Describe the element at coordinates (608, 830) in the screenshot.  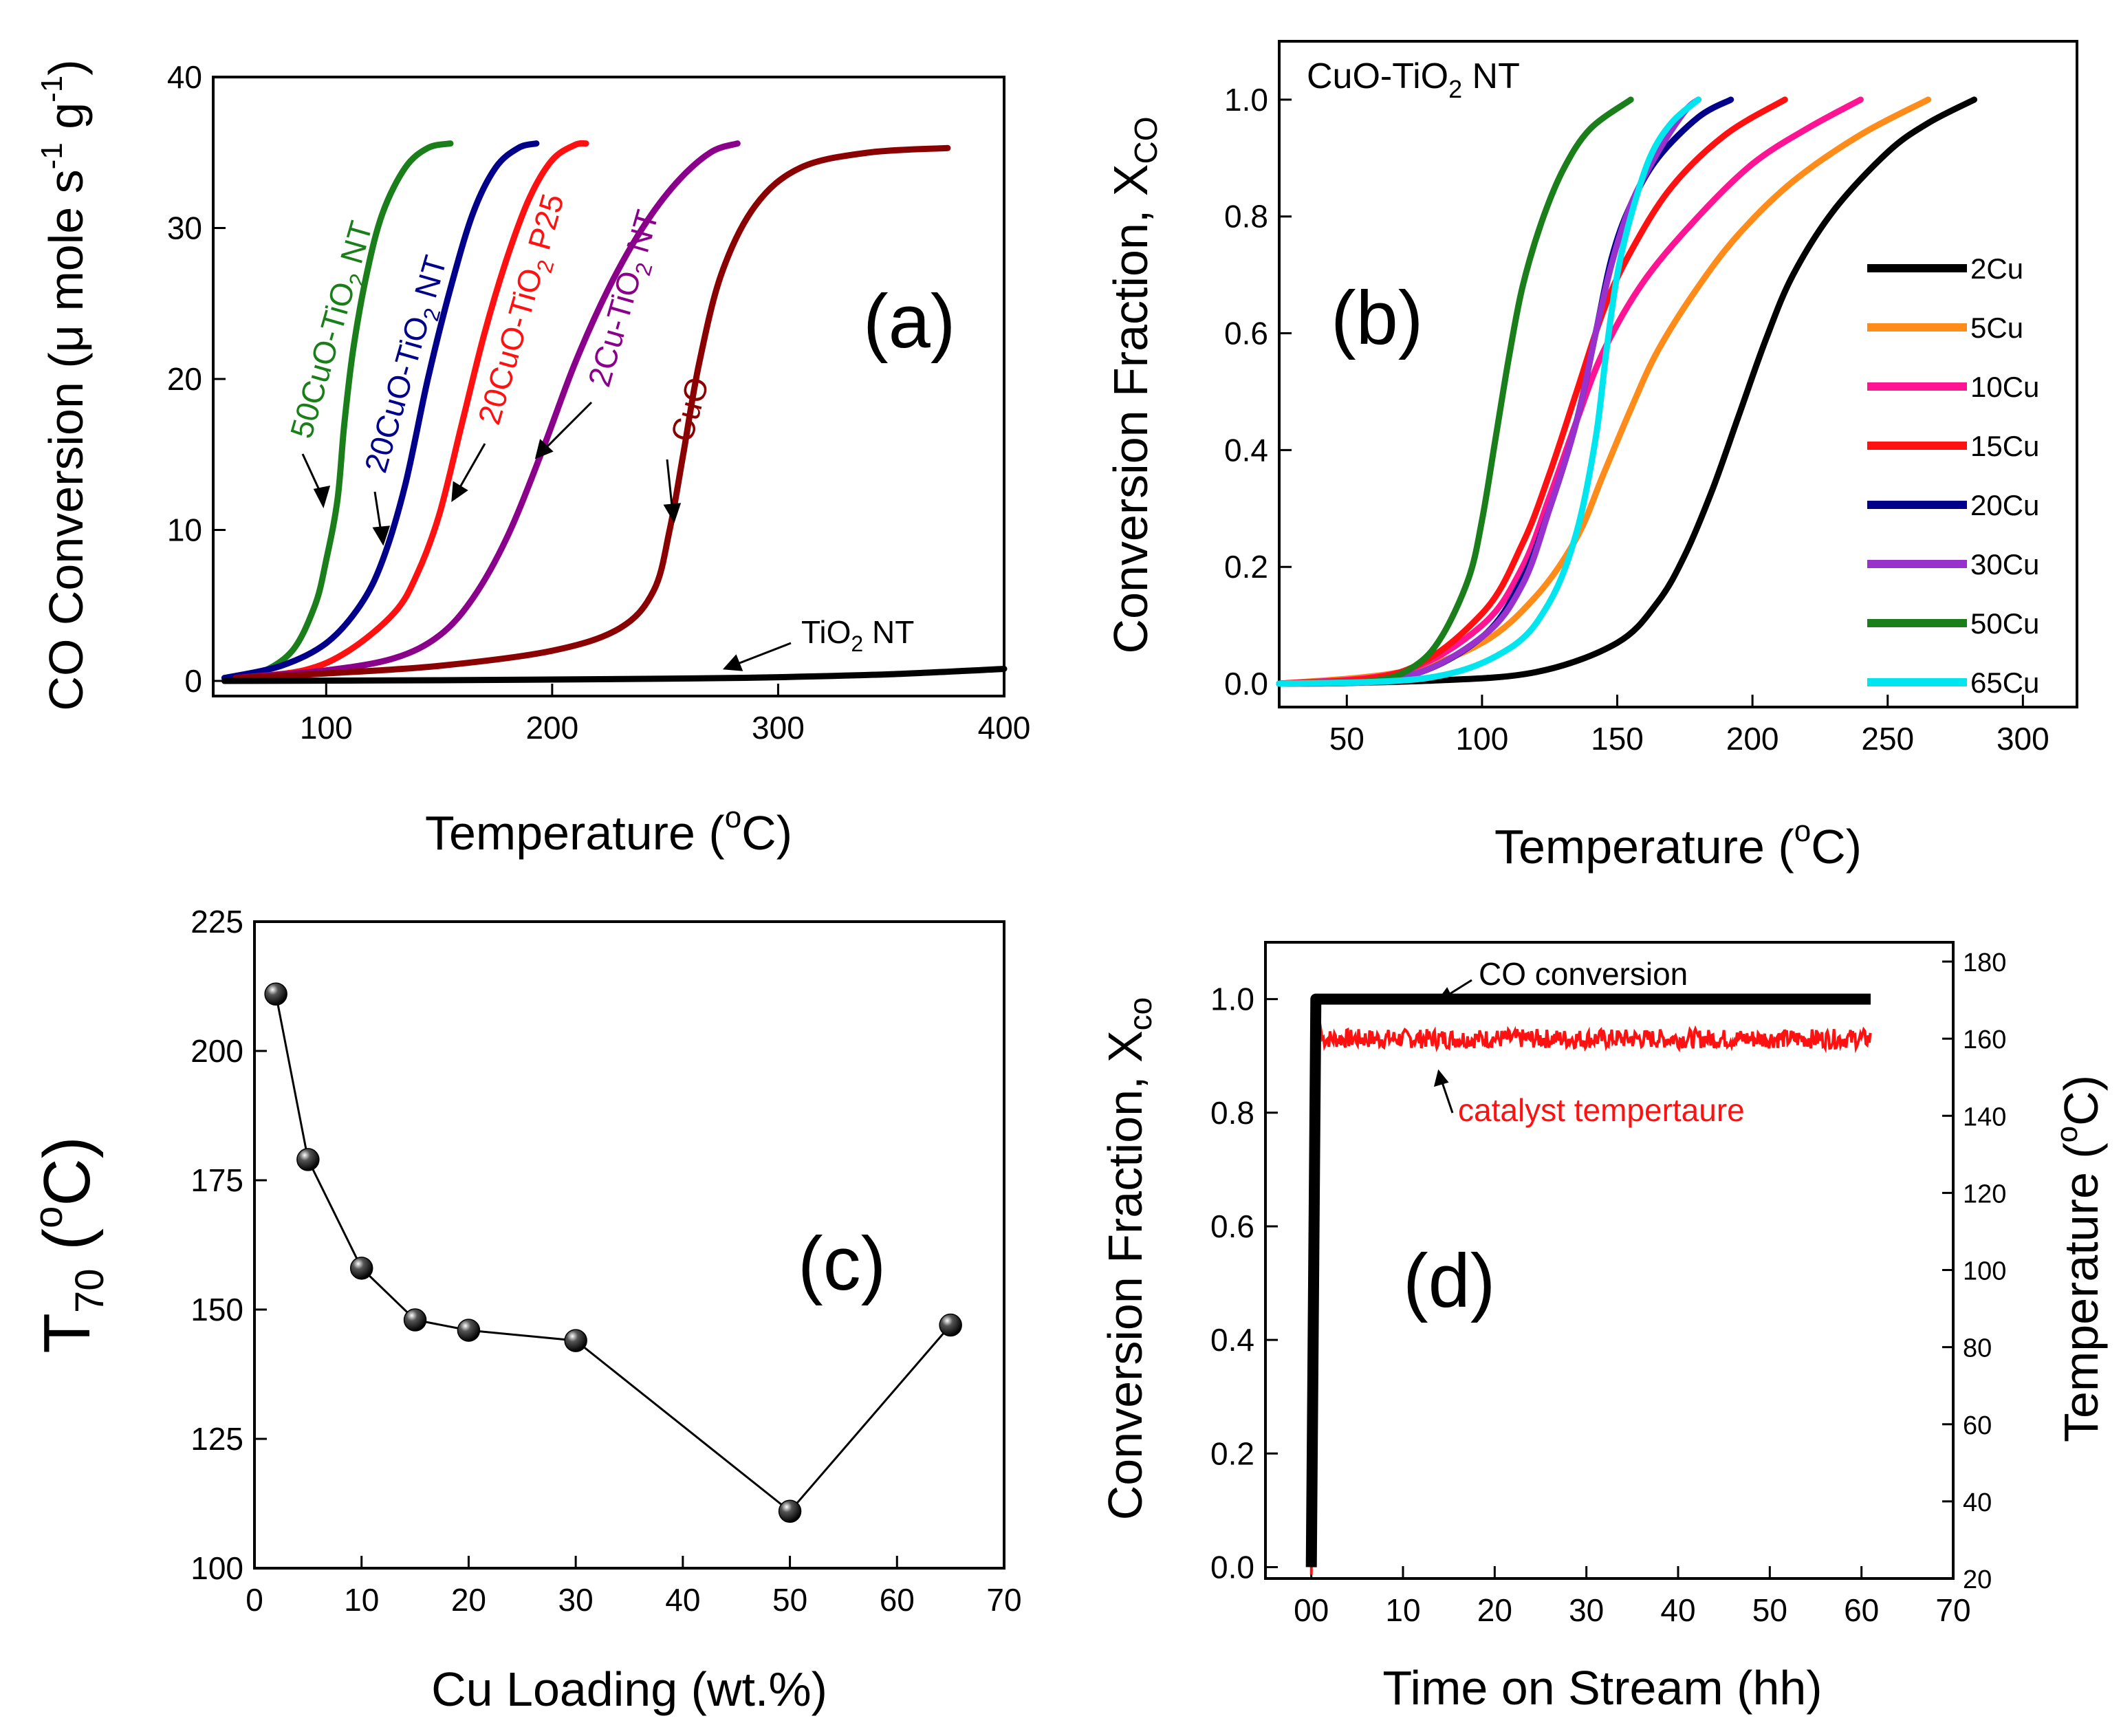
I see `panel-a-x-label: Temperature (oC)` at that location.